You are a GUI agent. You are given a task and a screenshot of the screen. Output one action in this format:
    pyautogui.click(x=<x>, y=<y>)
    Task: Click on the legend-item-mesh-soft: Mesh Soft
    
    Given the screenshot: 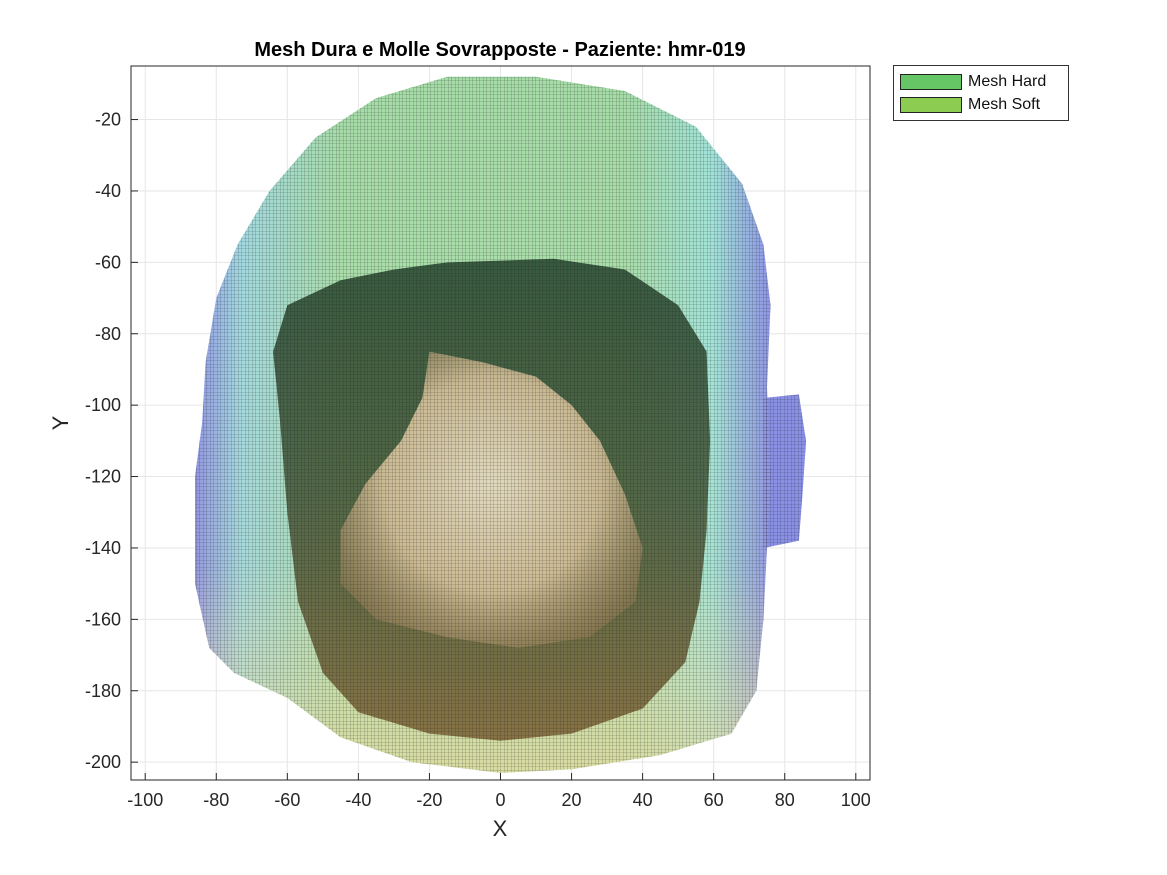 What is the action you would take?
    pyautogui.click(x=970, y=105)
    